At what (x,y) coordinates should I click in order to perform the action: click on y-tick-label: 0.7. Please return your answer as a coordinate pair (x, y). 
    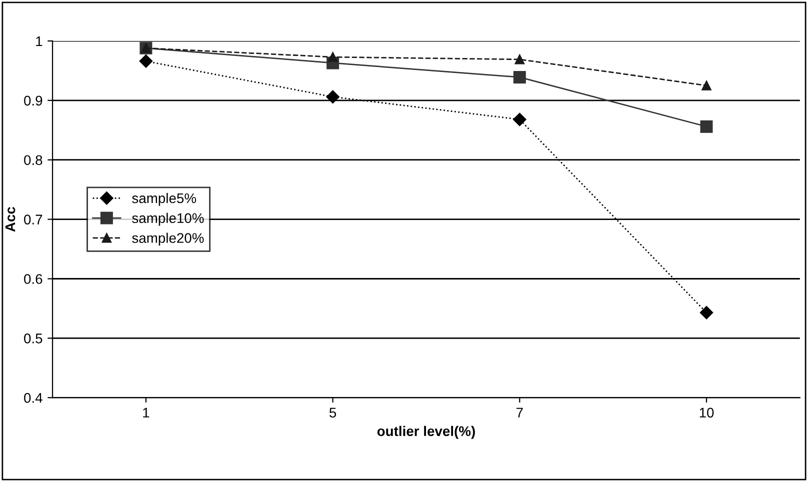
    Looking at the image, I should click on (33, 219).